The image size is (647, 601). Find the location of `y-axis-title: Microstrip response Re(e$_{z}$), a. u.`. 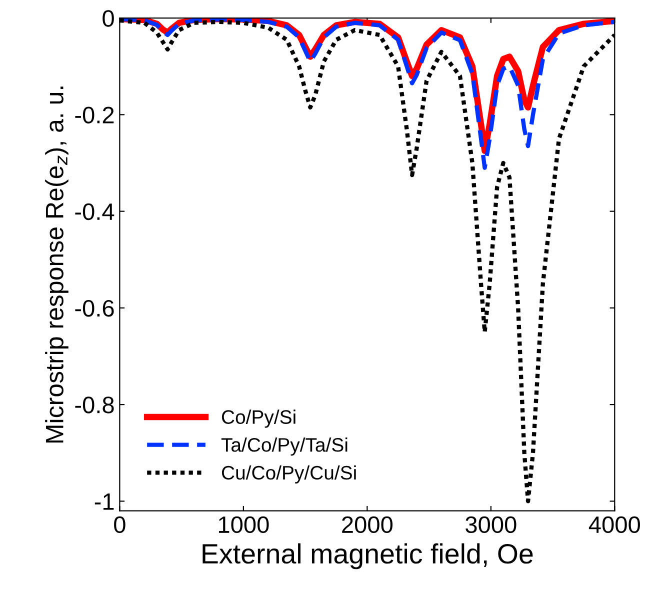

y-axis-title: Microstrip response Re(e$_{z}$), a. u. is located at coordinates (56, 264).